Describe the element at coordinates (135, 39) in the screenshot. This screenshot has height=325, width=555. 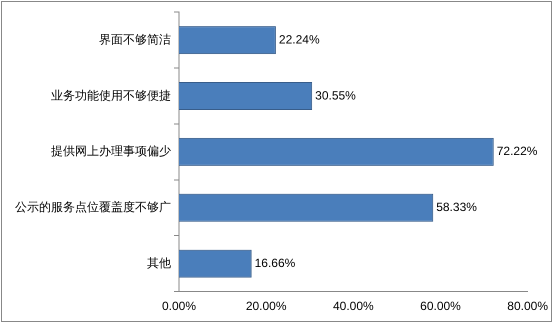
I see `y-tick-label: 界面不够简洁` at that location.